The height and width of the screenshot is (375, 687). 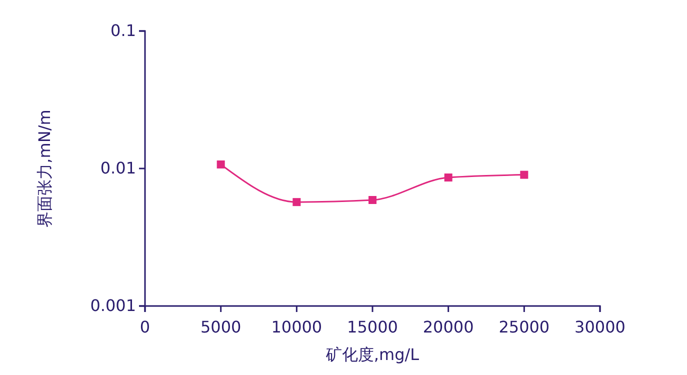 What do you see at coordinates (113, 306) in the screenshot?
I see `y-tick-label: 0.001` at bounding box center [113, 306].